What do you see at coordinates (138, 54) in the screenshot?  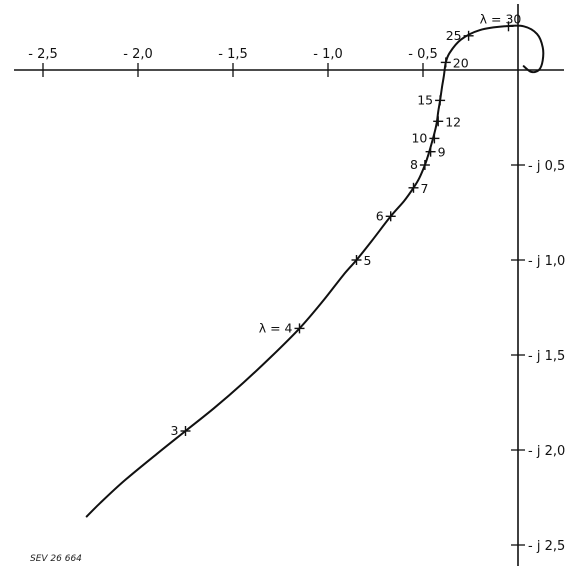 I see `x-tick-label: - 2,0` at bounding box center [138, 54].